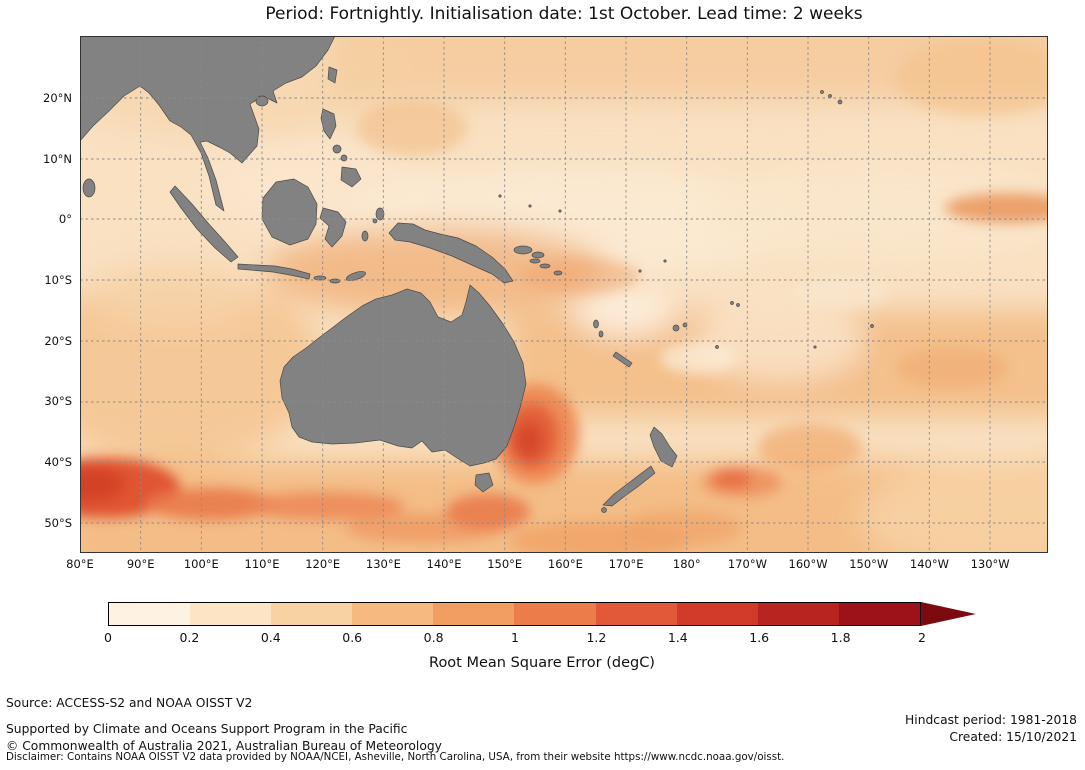  Describe the element at coordinates (1013, 737) in the screenshot. I see `created-date-text: Created: 15/10/2021` at that location.